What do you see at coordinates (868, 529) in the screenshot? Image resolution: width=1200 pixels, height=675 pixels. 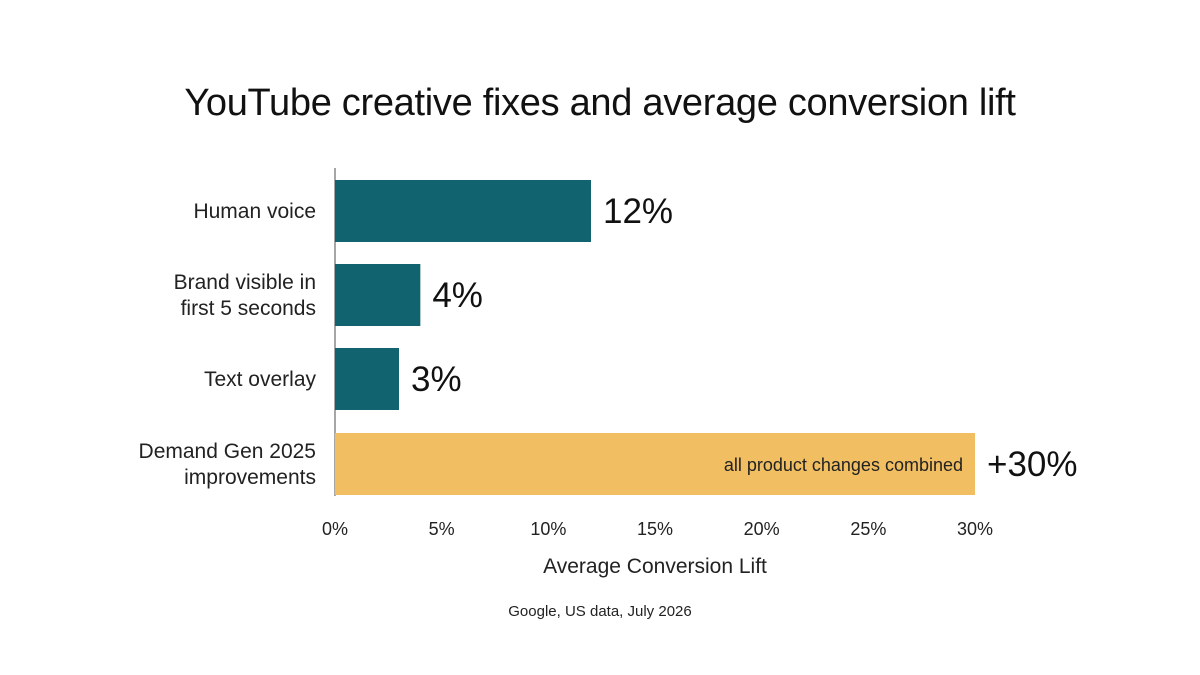 I see `x-tick-label: 25%` at bounding box center [868, 529].